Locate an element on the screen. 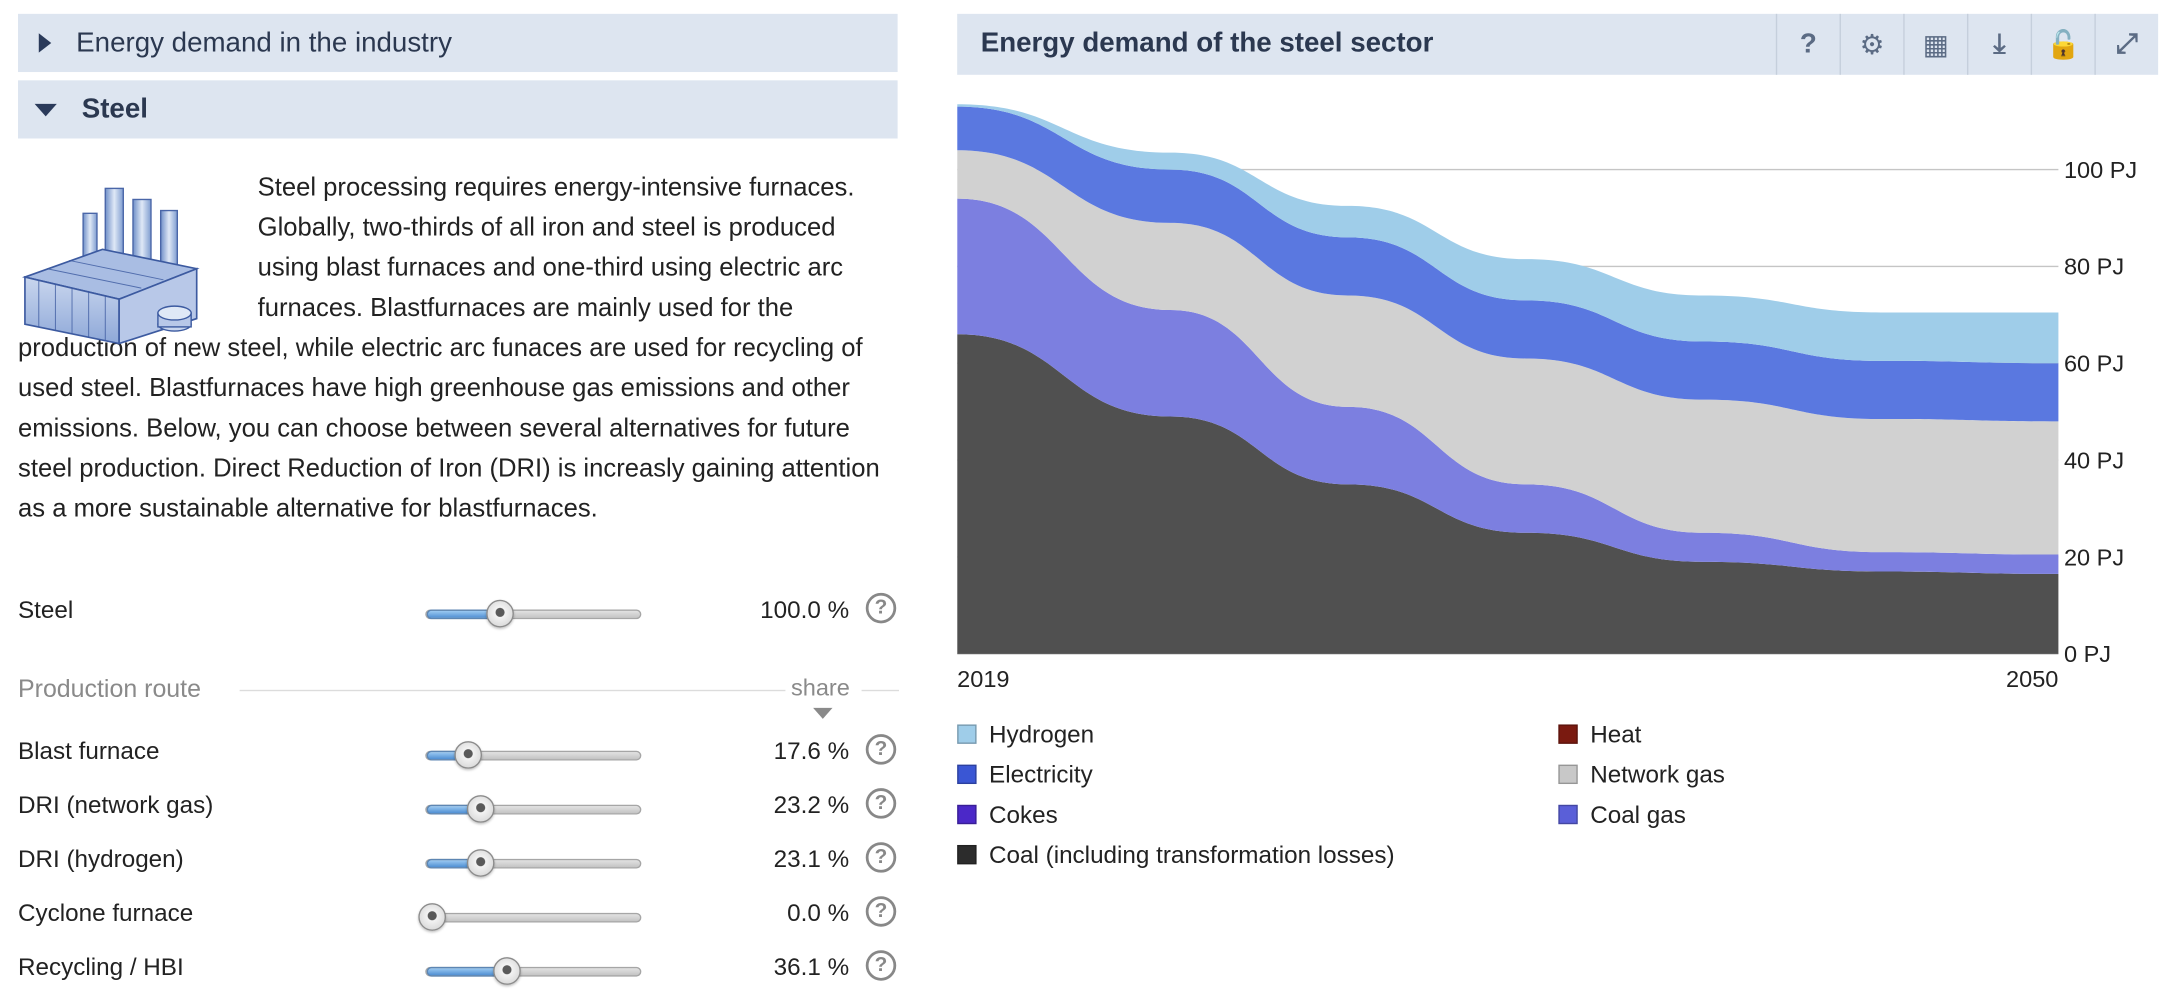  fullscreen-button: ⤢ is located at coordinates (2126, 44).